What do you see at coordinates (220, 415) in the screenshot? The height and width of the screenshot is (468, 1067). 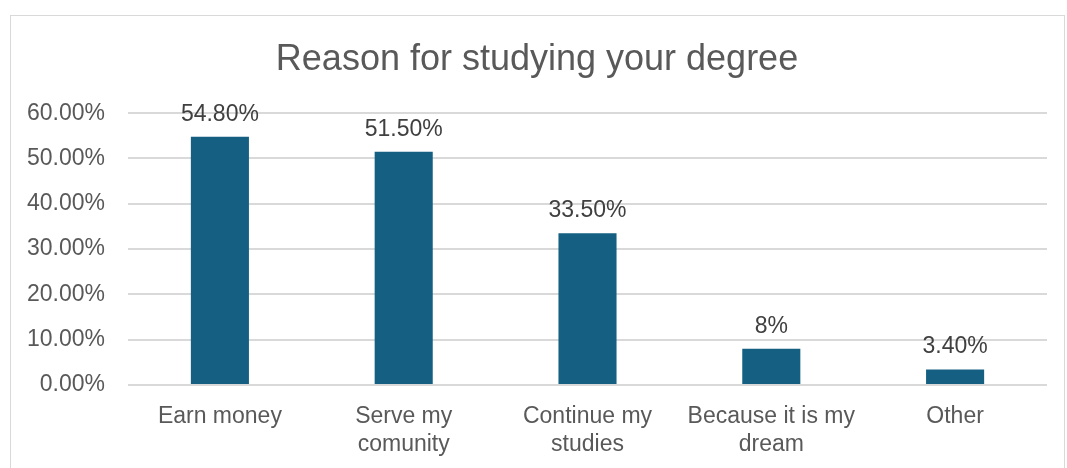 I see `x-tick-label: Earn money` at bounding box center [220, 415].